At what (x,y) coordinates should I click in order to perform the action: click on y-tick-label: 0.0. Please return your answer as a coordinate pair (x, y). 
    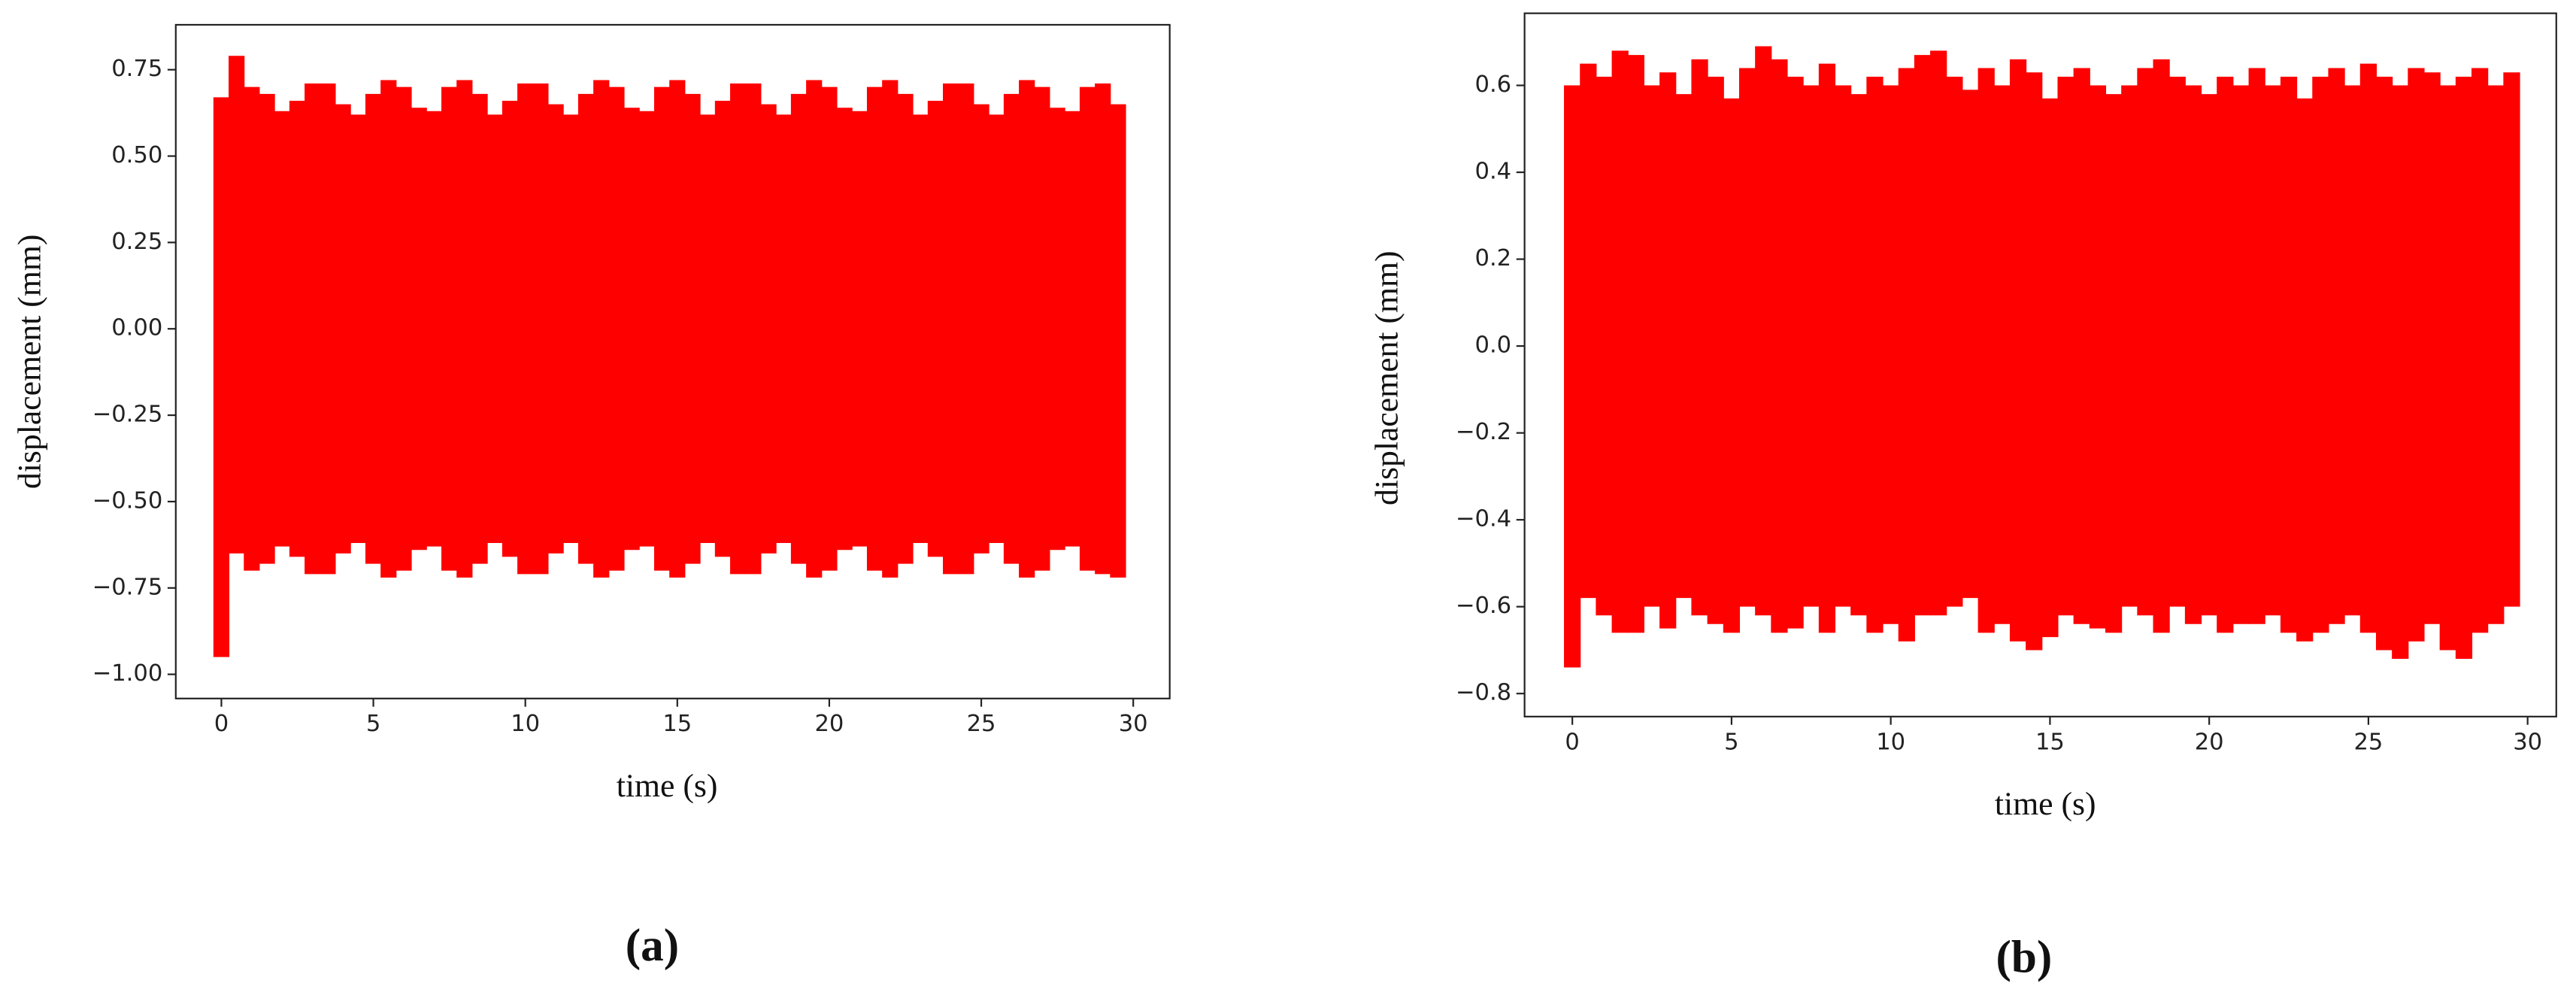
    Looking at the image, I should click on (1493, 345).